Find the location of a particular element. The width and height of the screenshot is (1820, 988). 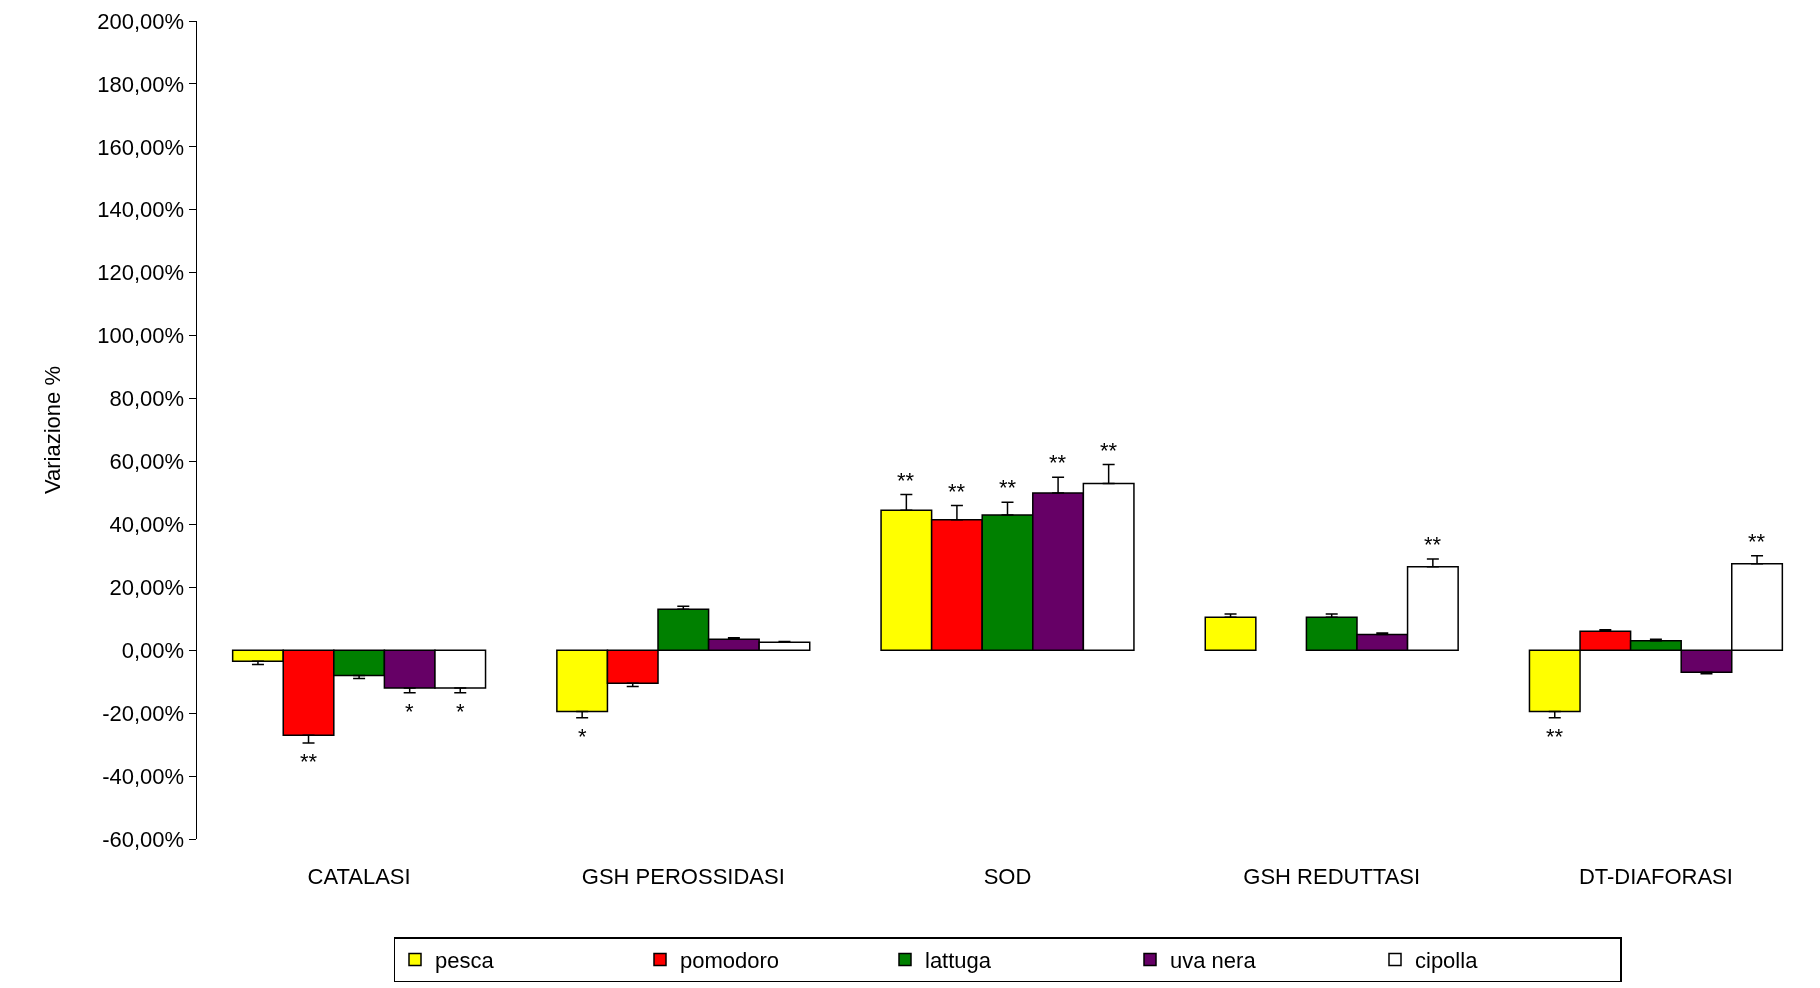

legend-label: pesca is located at coordinates (465, 961).